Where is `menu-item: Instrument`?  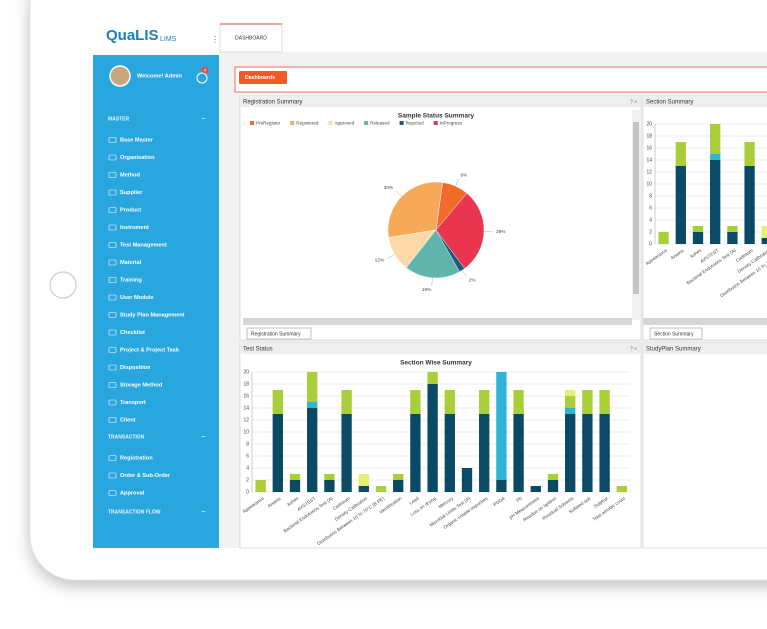
menu-item: Instrument is located at coordinates (134, 228).